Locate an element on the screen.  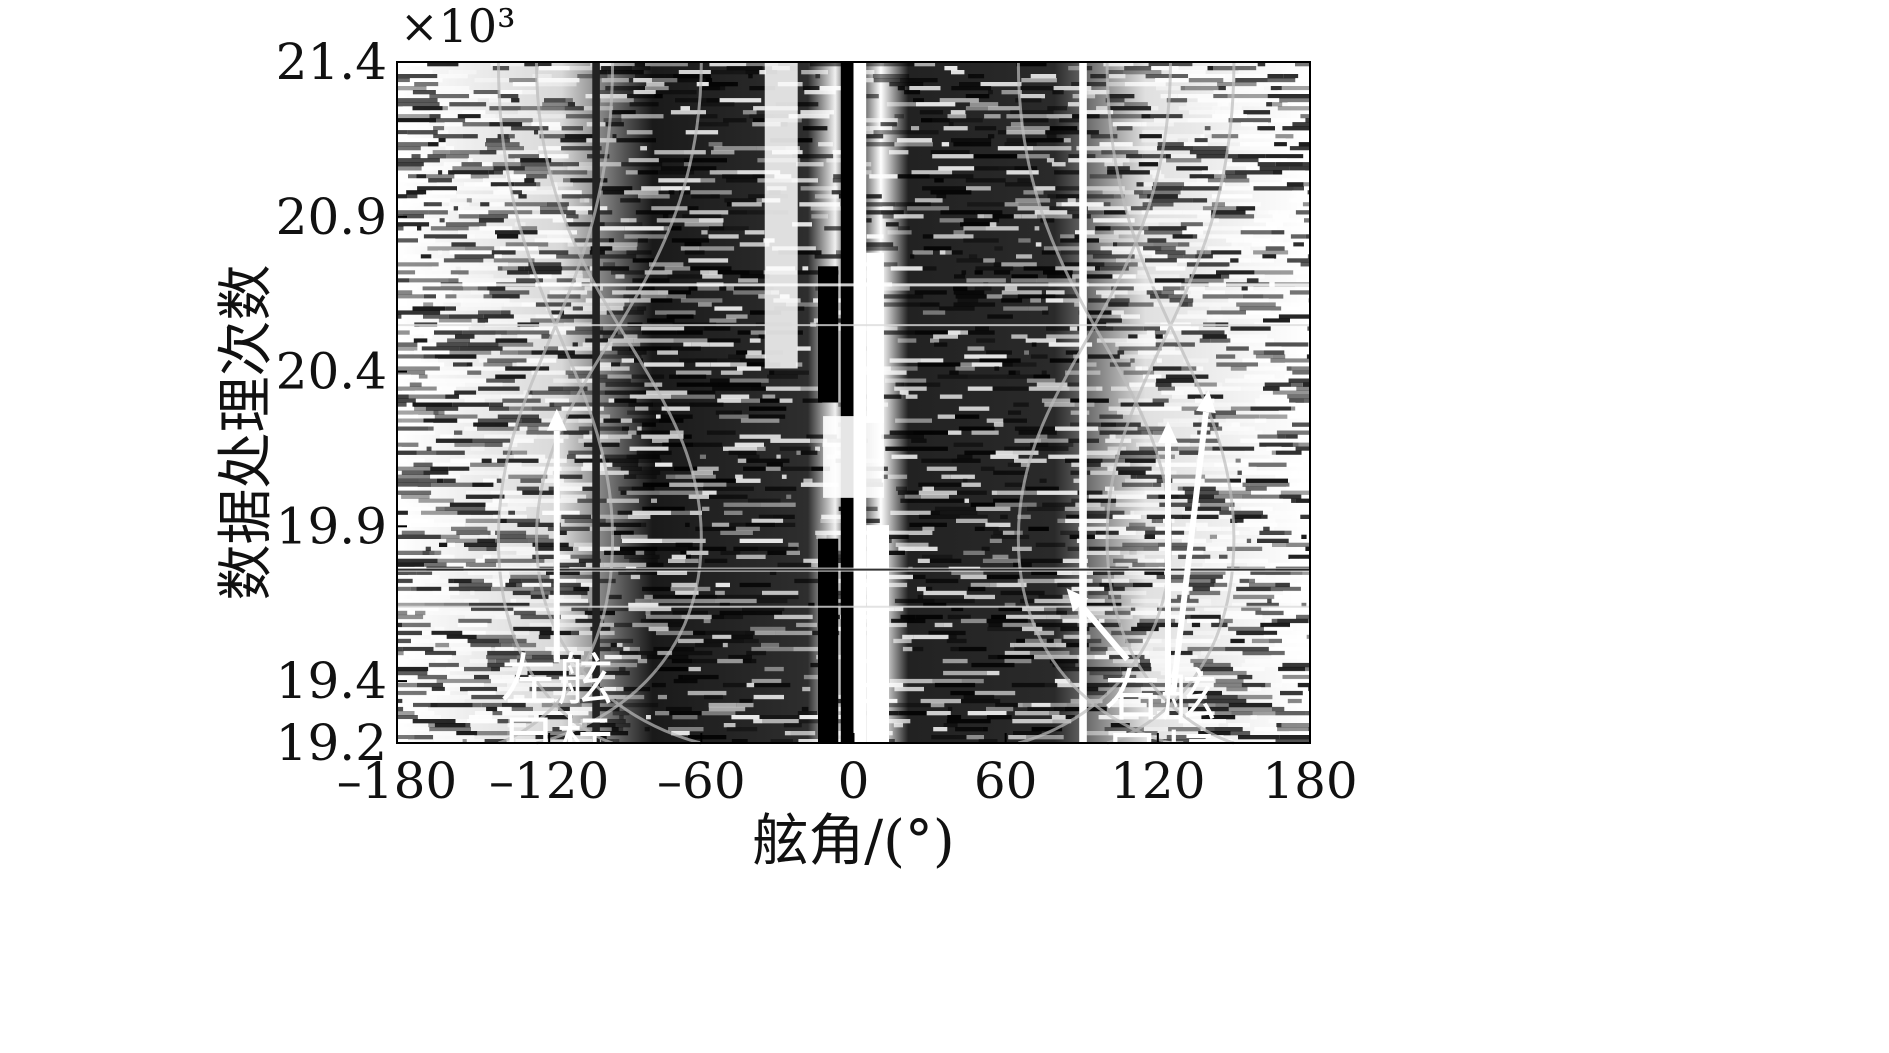
x-tick-label: 180 is located at coordinates (1309, 781).